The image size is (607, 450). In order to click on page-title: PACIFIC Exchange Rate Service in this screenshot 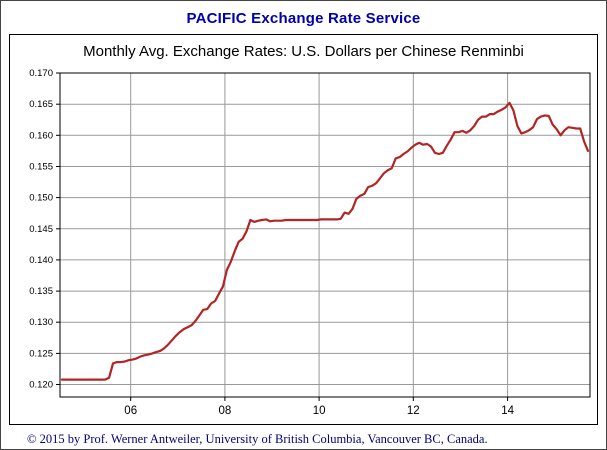, I will do `click(303, 18)`.